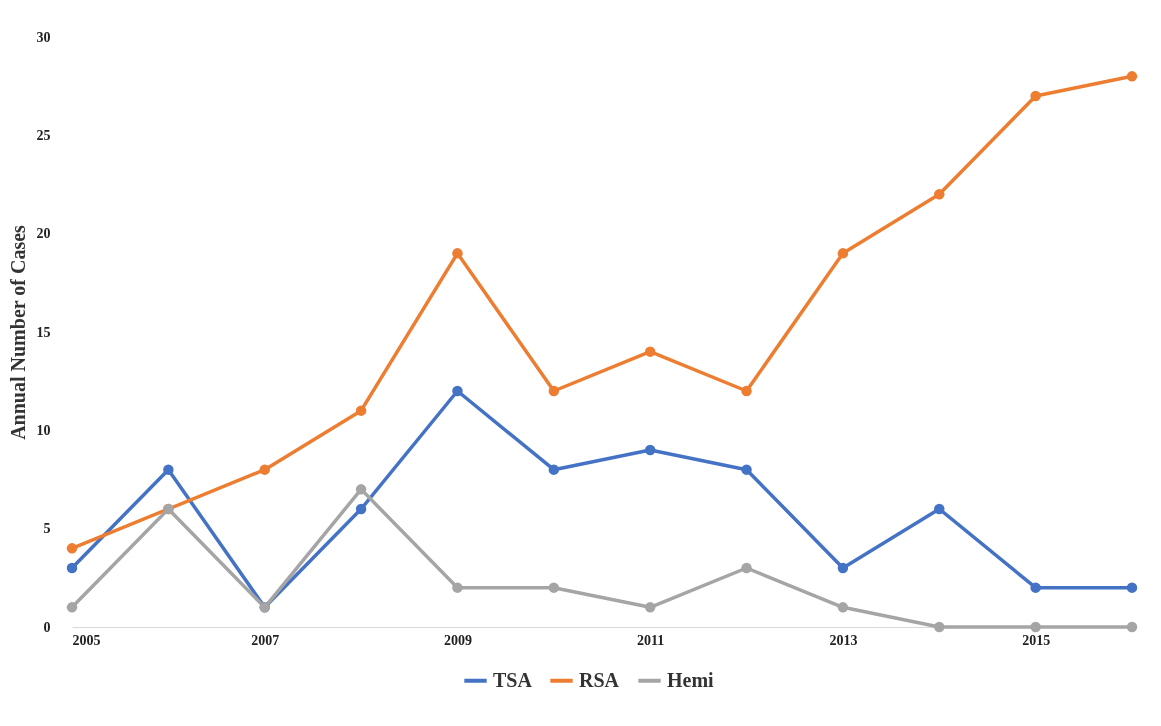 Image resolution: width=1161 pixels, height=726 pixels. What do you see at coordinates (17, 332) in the screenshot?
I see `y-axis-title: Annual Number of Cases` at bounding box center [17, 332].